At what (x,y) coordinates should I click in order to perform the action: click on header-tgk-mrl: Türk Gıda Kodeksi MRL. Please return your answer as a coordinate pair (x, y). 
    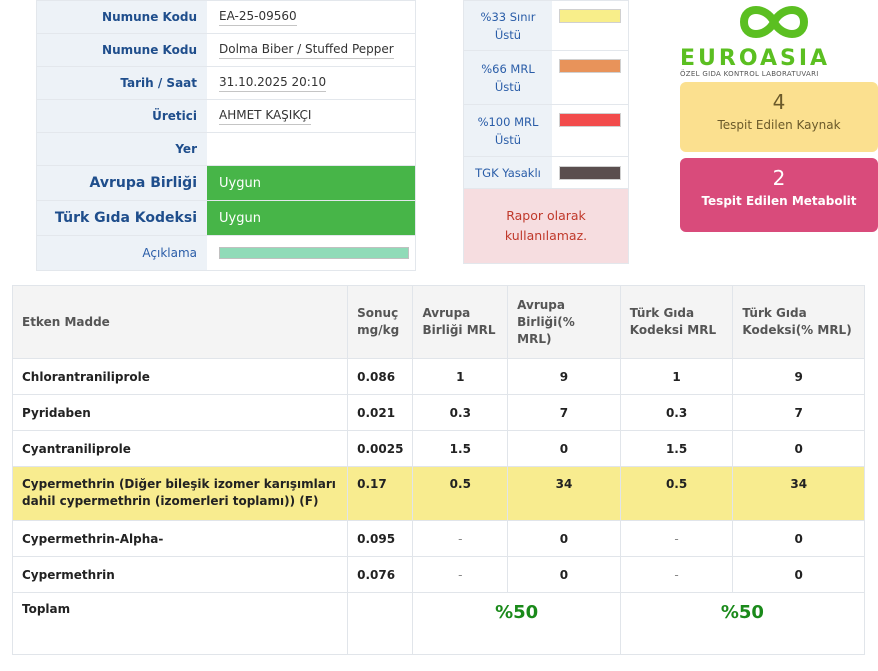
    Looking at the image, I should click on (676, 322).